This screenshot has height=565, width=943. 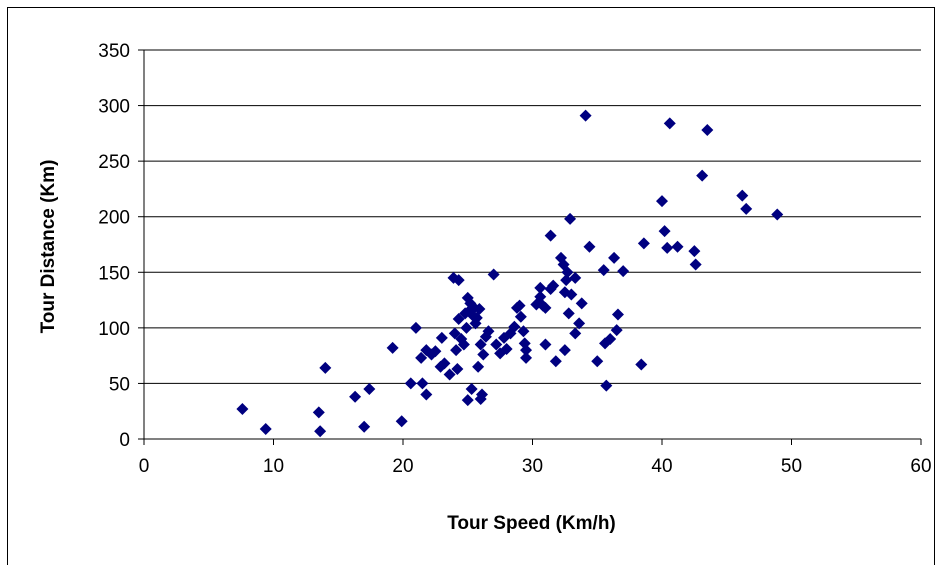 I want to click on y-tick-label: 150, so click(x=114, y=273).